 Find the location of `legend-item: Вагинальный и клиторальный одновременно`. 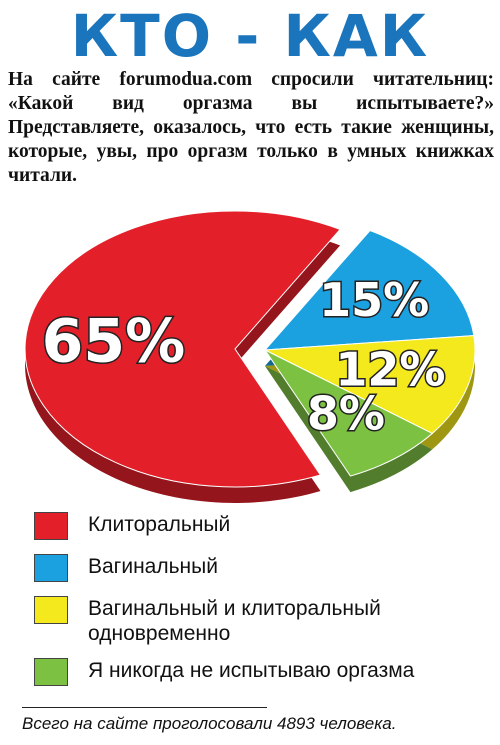

legend-item: Вагинальный и клиторальный одновременно is located at coordinates (229, 621).